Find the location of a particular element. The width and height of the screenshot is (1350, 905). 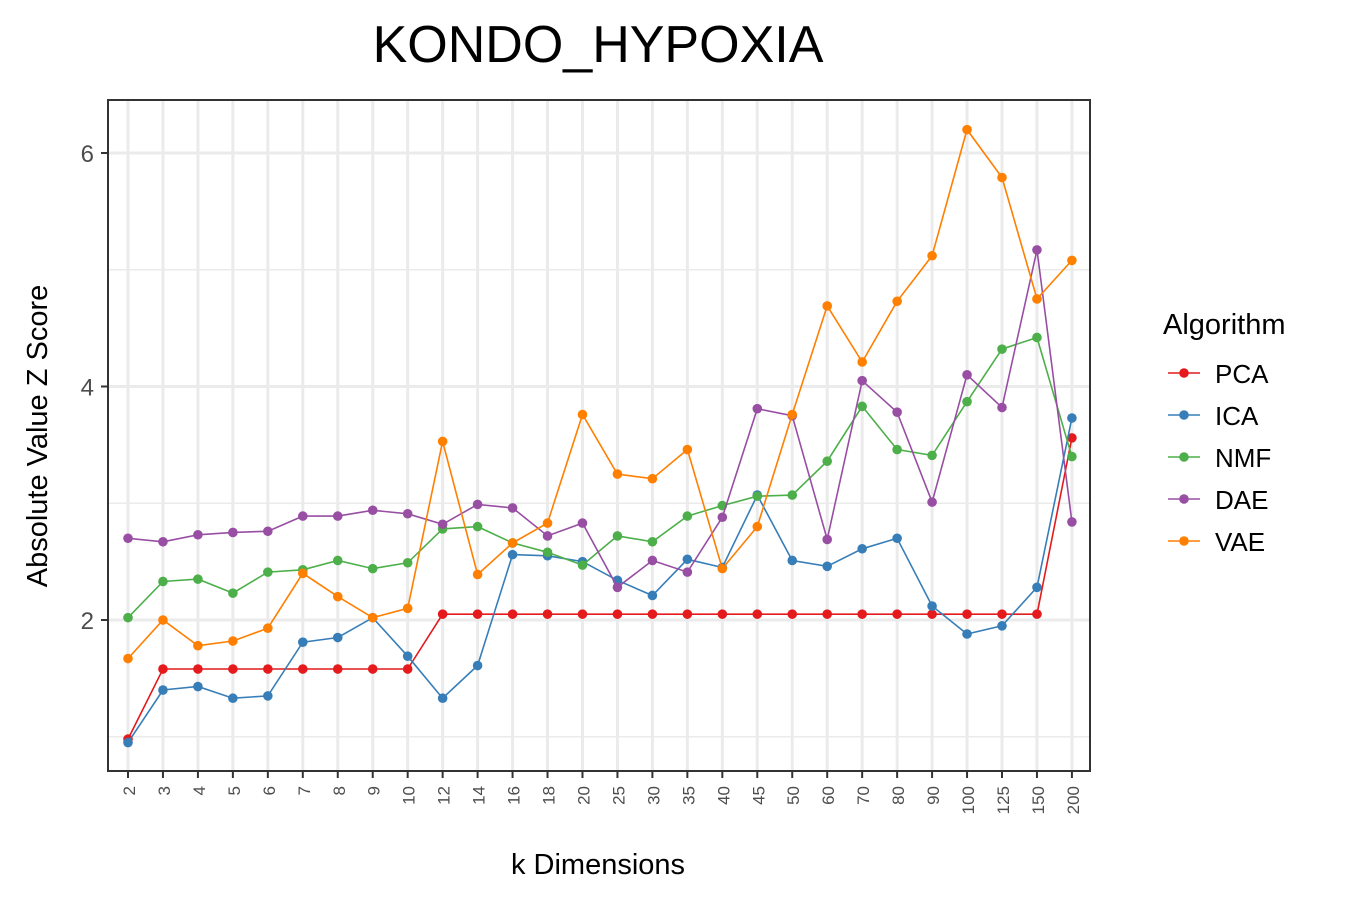

x-tick-label: 5 is located at coordinates (234, 790).